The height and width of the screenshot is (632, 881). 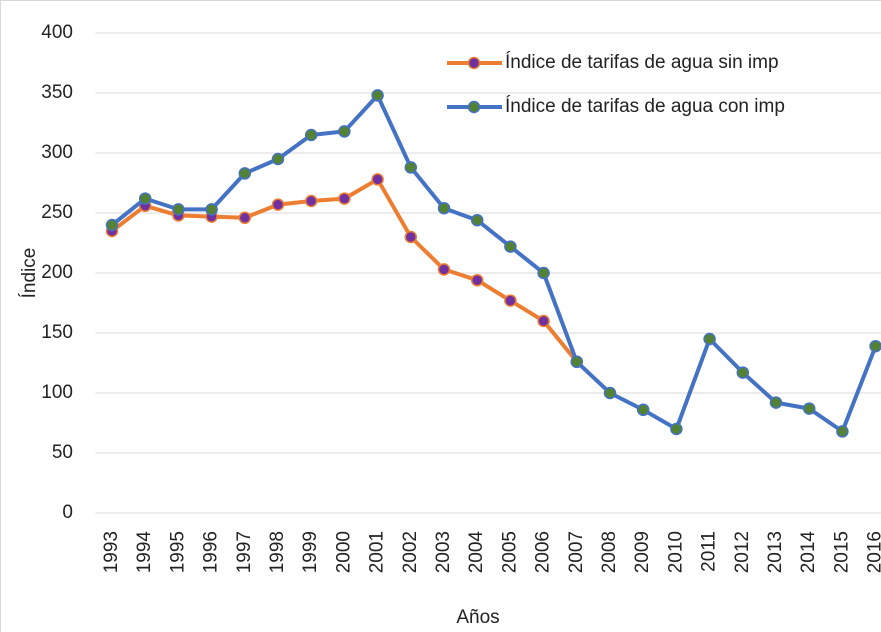 What do you see at coordinates (841, 552) in the screenshot?
I see `x-tick-label: 2015` at bounding box center [841, 552].